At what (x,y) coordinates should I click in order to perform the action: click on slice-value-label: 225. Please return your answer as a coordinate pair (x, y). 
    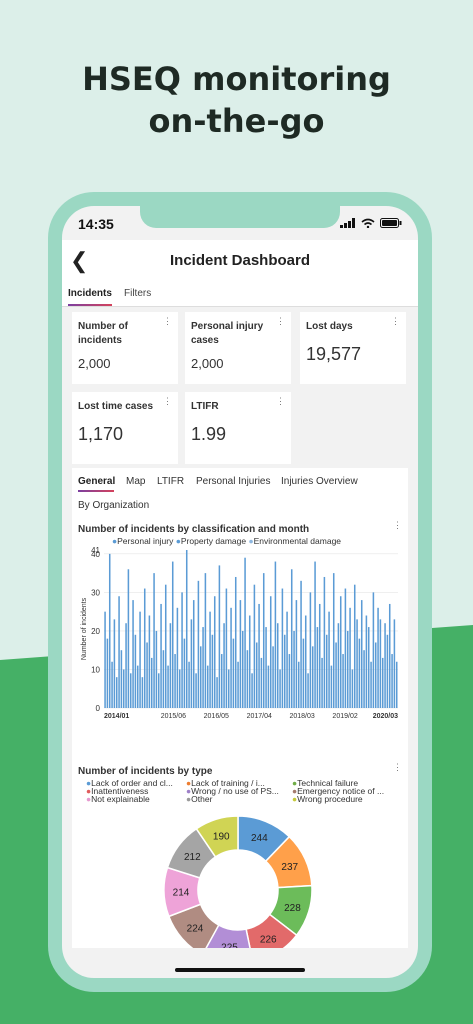
    Looking at the image, I should click on (229, 945).